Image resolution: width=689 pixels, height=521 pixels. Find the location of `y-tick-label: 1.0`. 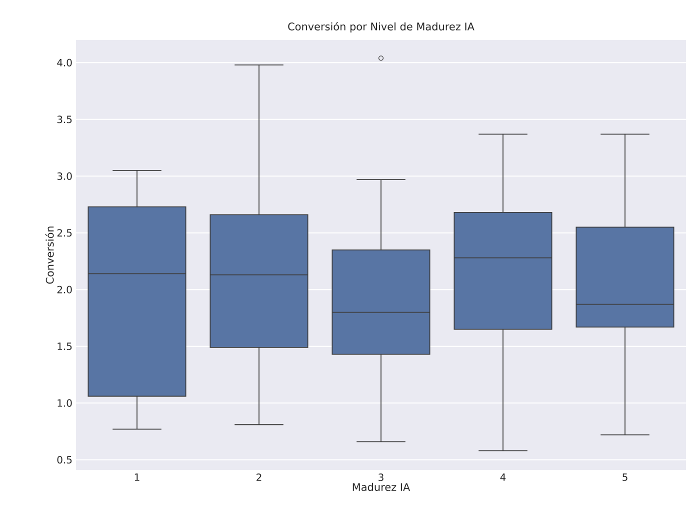

y-tick-label: 1.0 is located at coordinates (65, 403).